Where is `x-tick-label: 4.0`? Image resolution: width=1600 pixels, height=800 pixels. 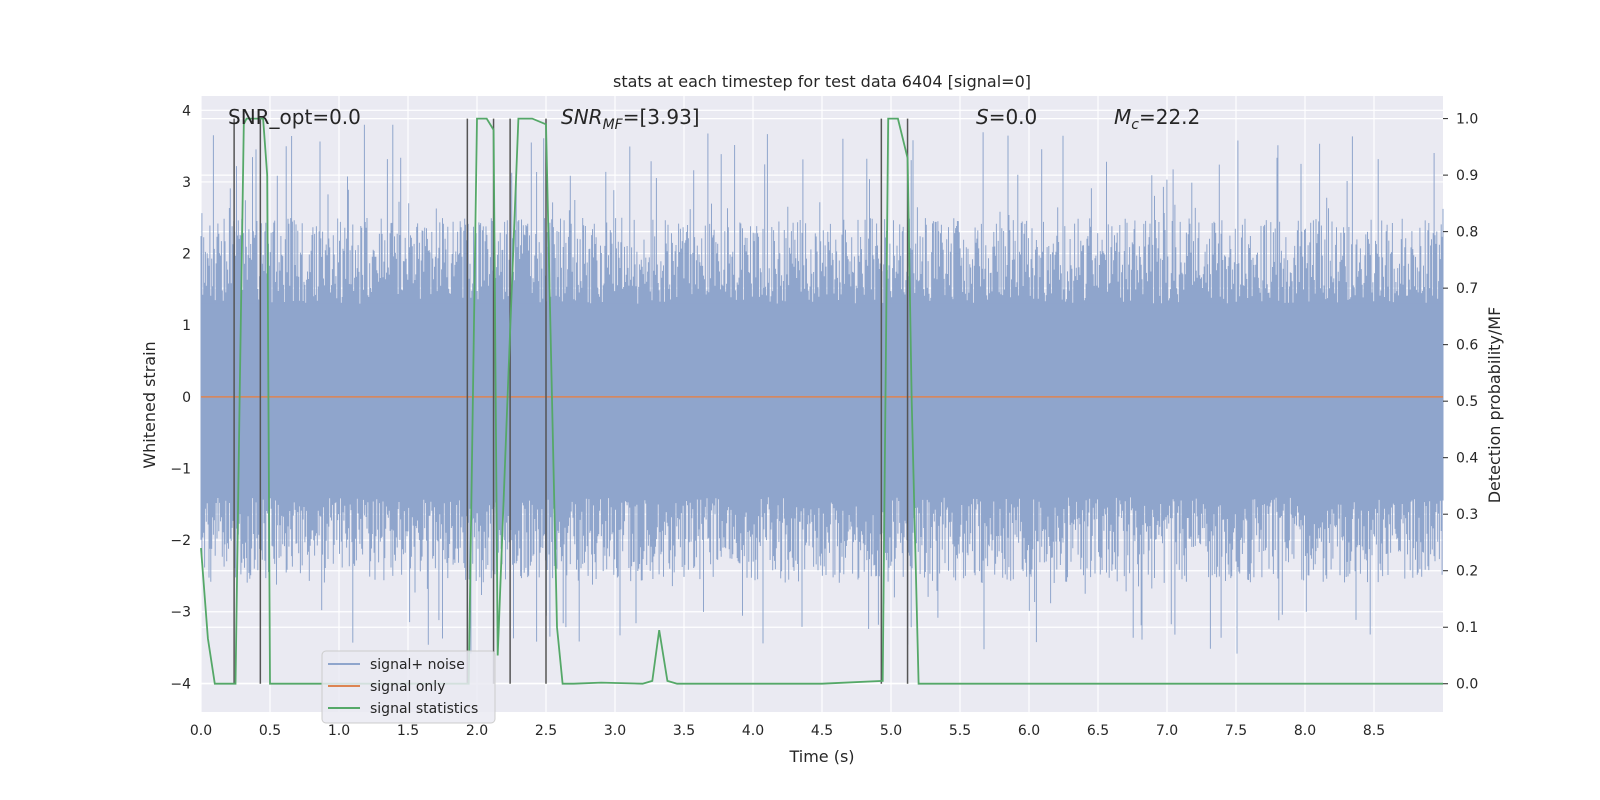 x-tick-label: 4.0 is located at coordinates (753, 731).